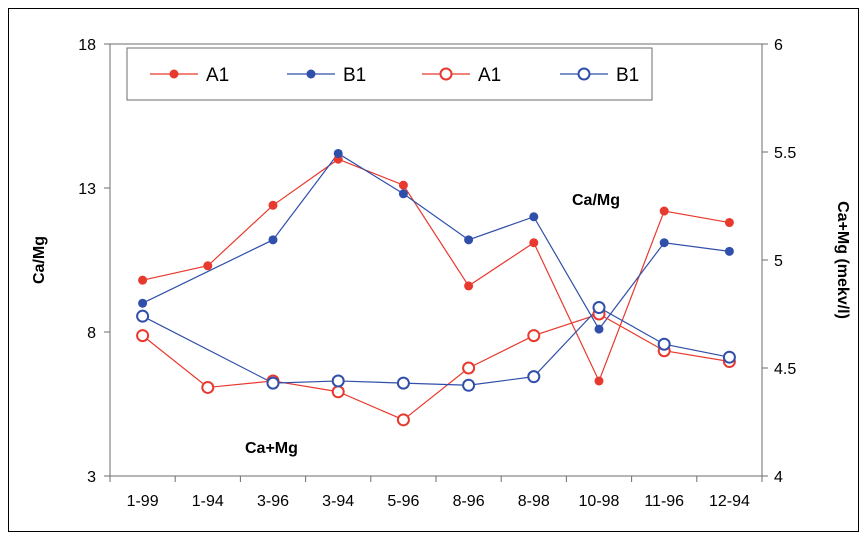 The height and width of the screenshot is (538, 865). Describe the element at coordinates (778, 477) in the screenshot. I see `y-right-tick-label: 4` at that location.